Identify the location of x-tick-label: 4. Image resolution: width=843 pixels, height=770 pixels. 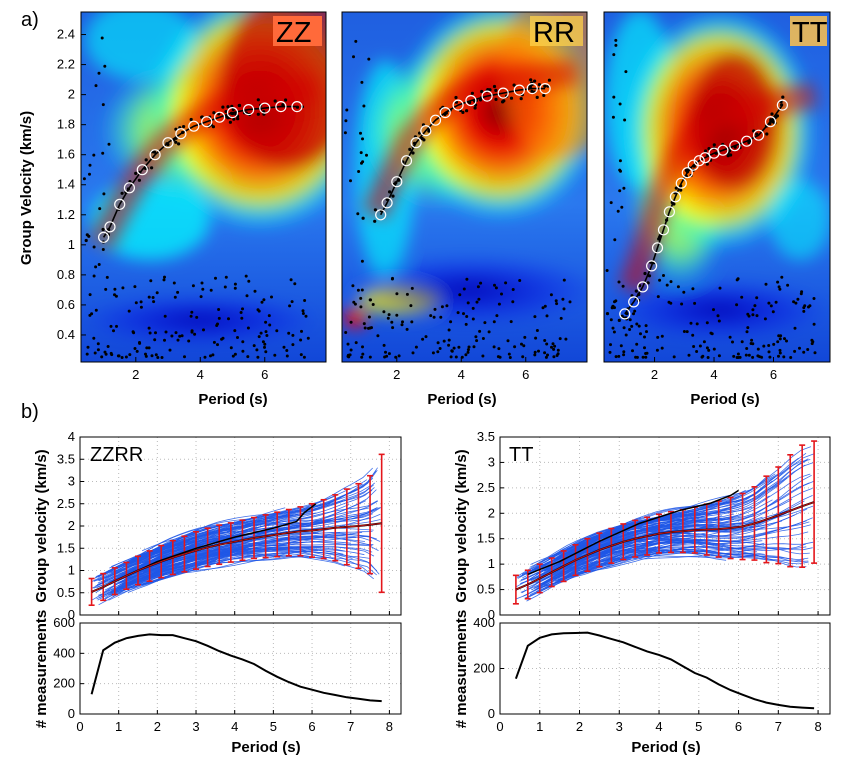
(461, 374).